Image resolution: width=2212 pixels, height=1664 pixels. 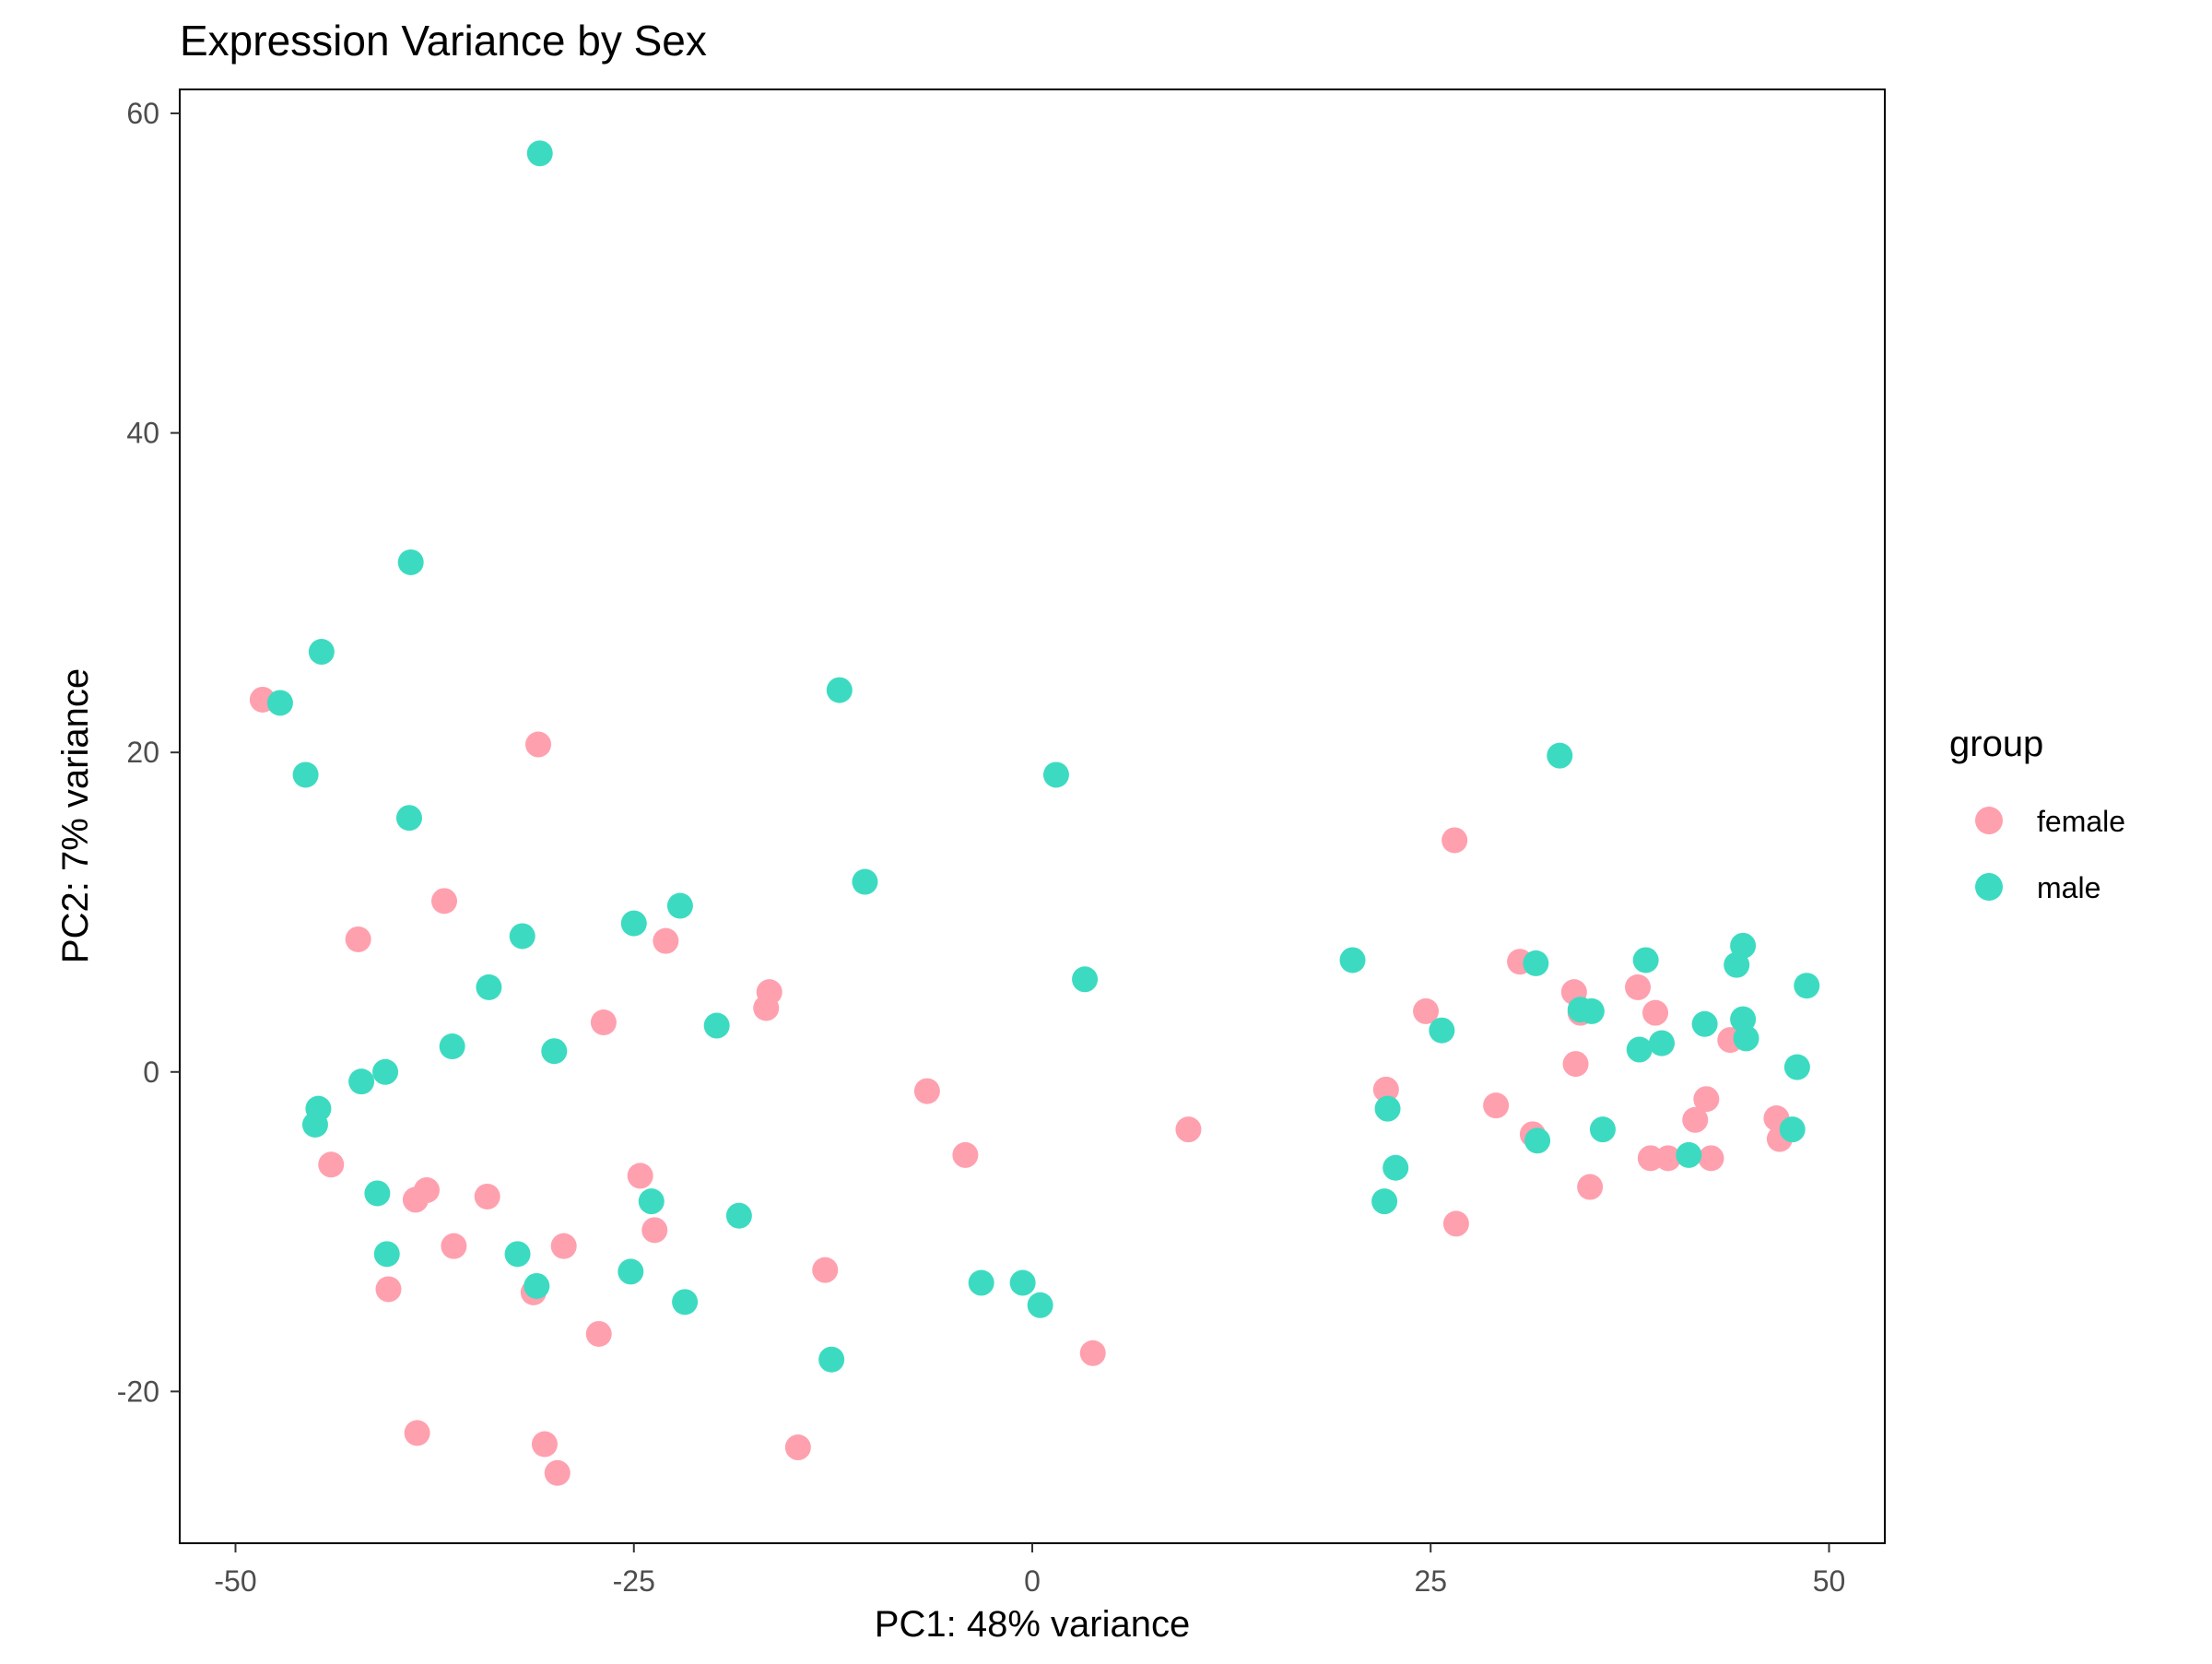 I want to click on legend-title: group, so click(x=1996, y=744).